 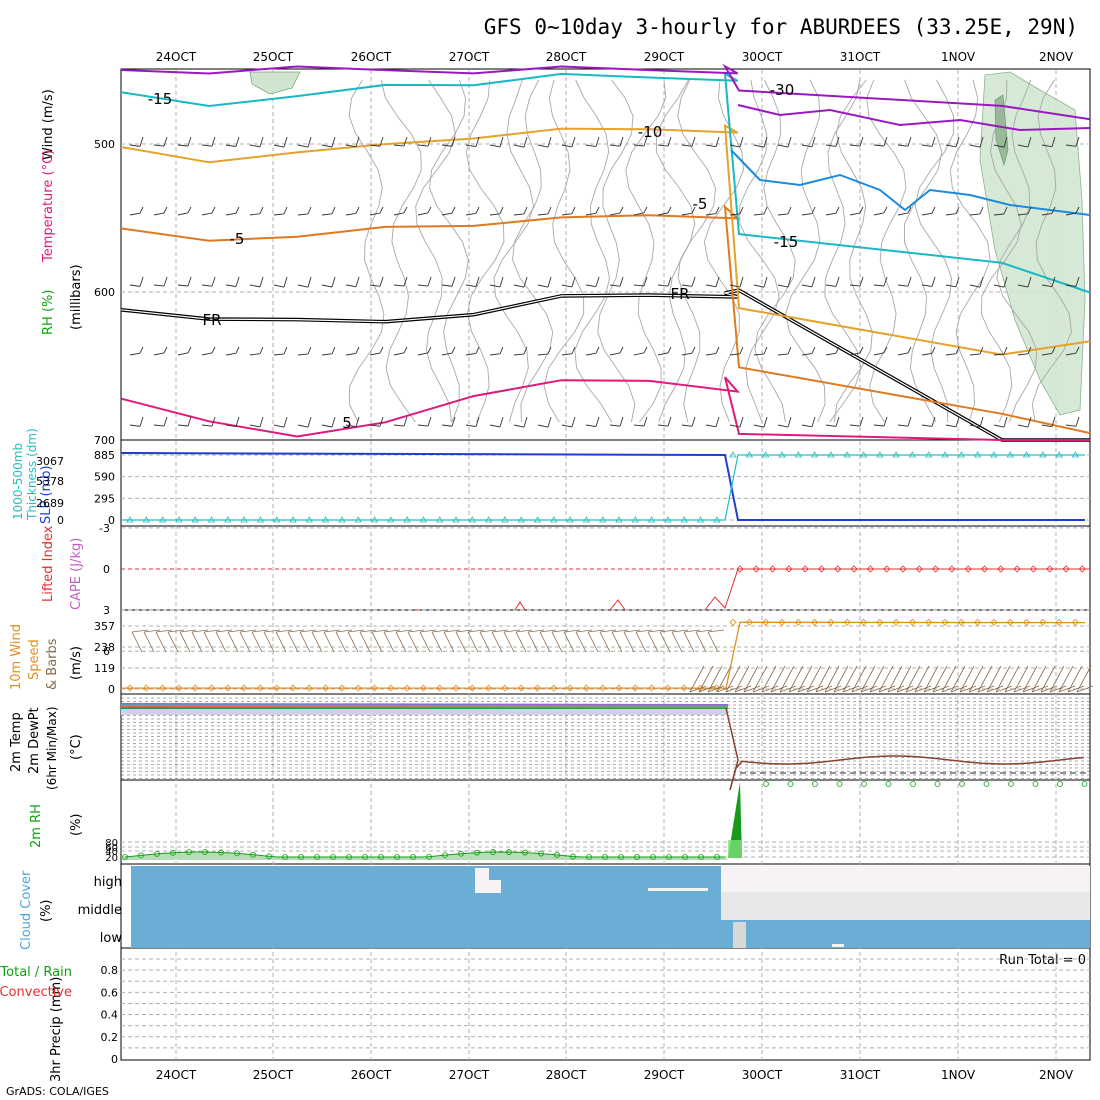 I want to click on precip-tick-label: 0.8, so click(x=110, y=970).